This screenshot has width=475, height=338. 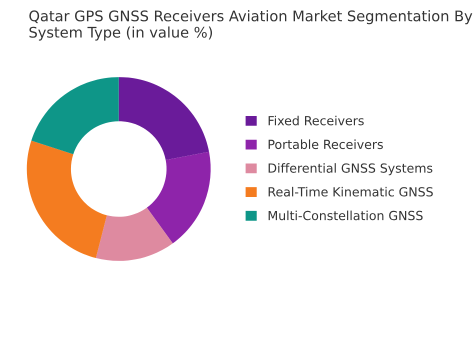 I want to click on legend-label: Real-Time Kinematic GNSS, so click(x=350, y=191).